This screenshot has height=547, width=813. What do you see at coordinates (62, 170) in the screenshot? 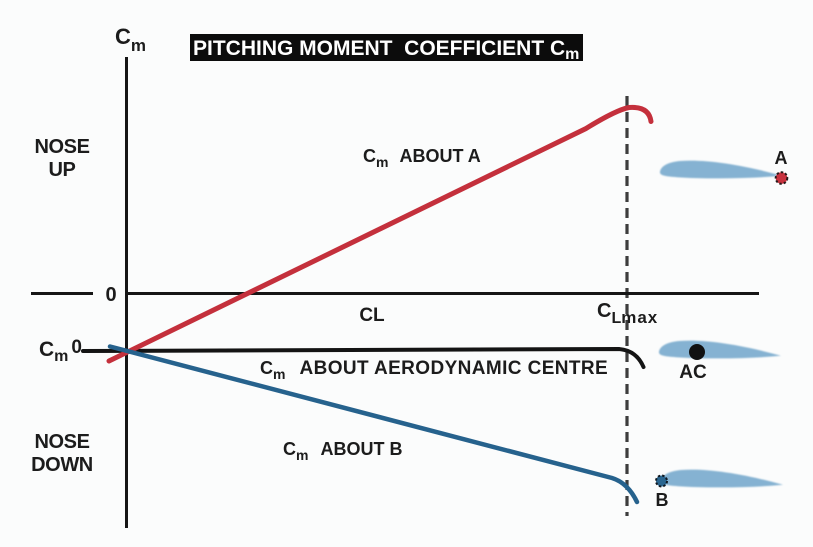
I see `svg-text: UP` at bounding box center [62, 170].